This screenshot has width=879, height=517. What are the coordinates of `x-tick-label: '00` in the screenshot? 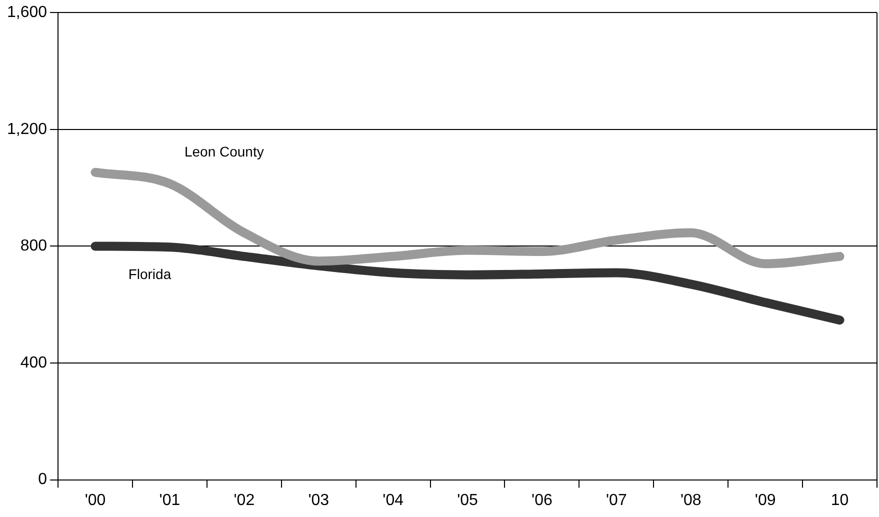 It's located at (95, 500).